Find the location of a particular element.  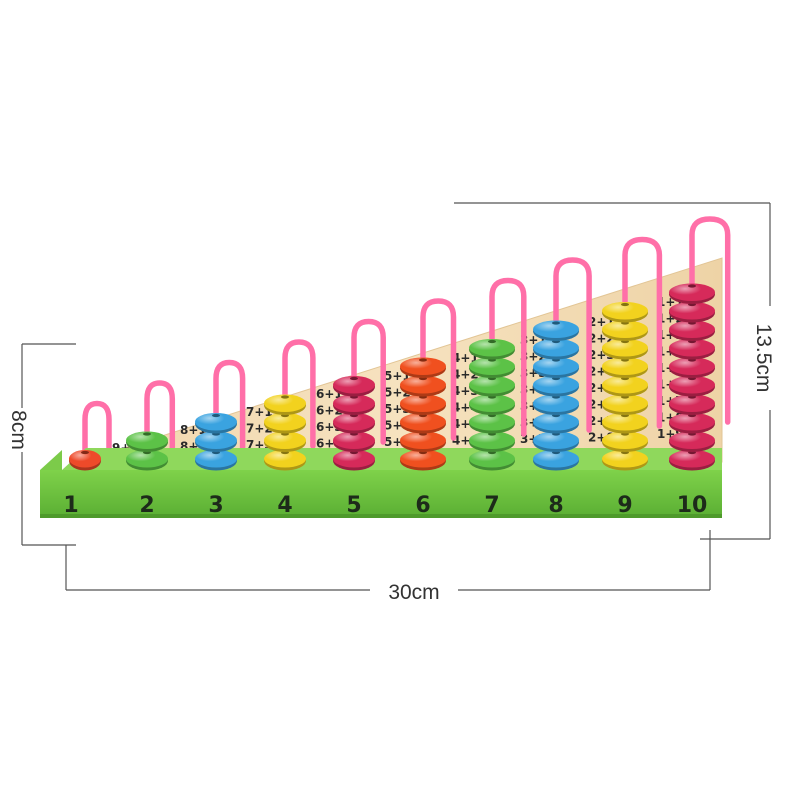

green-base-shadow is located at coordinates (381, 516).